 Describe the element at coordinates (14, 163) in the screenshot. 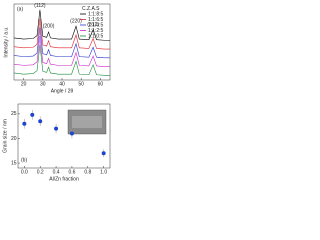

I see `y-tick-label: 15` at that location.